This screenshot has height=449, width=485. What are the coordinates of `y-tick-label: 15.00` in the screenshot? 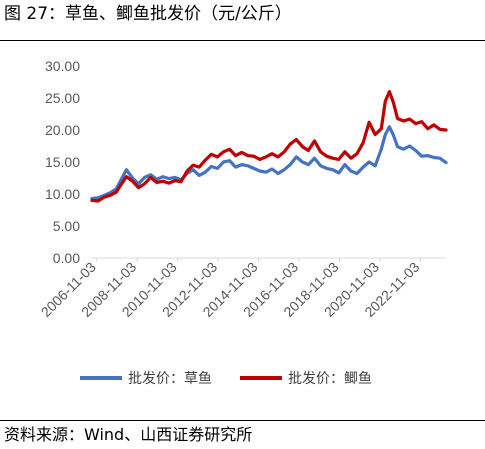 It's located at (62, 162).